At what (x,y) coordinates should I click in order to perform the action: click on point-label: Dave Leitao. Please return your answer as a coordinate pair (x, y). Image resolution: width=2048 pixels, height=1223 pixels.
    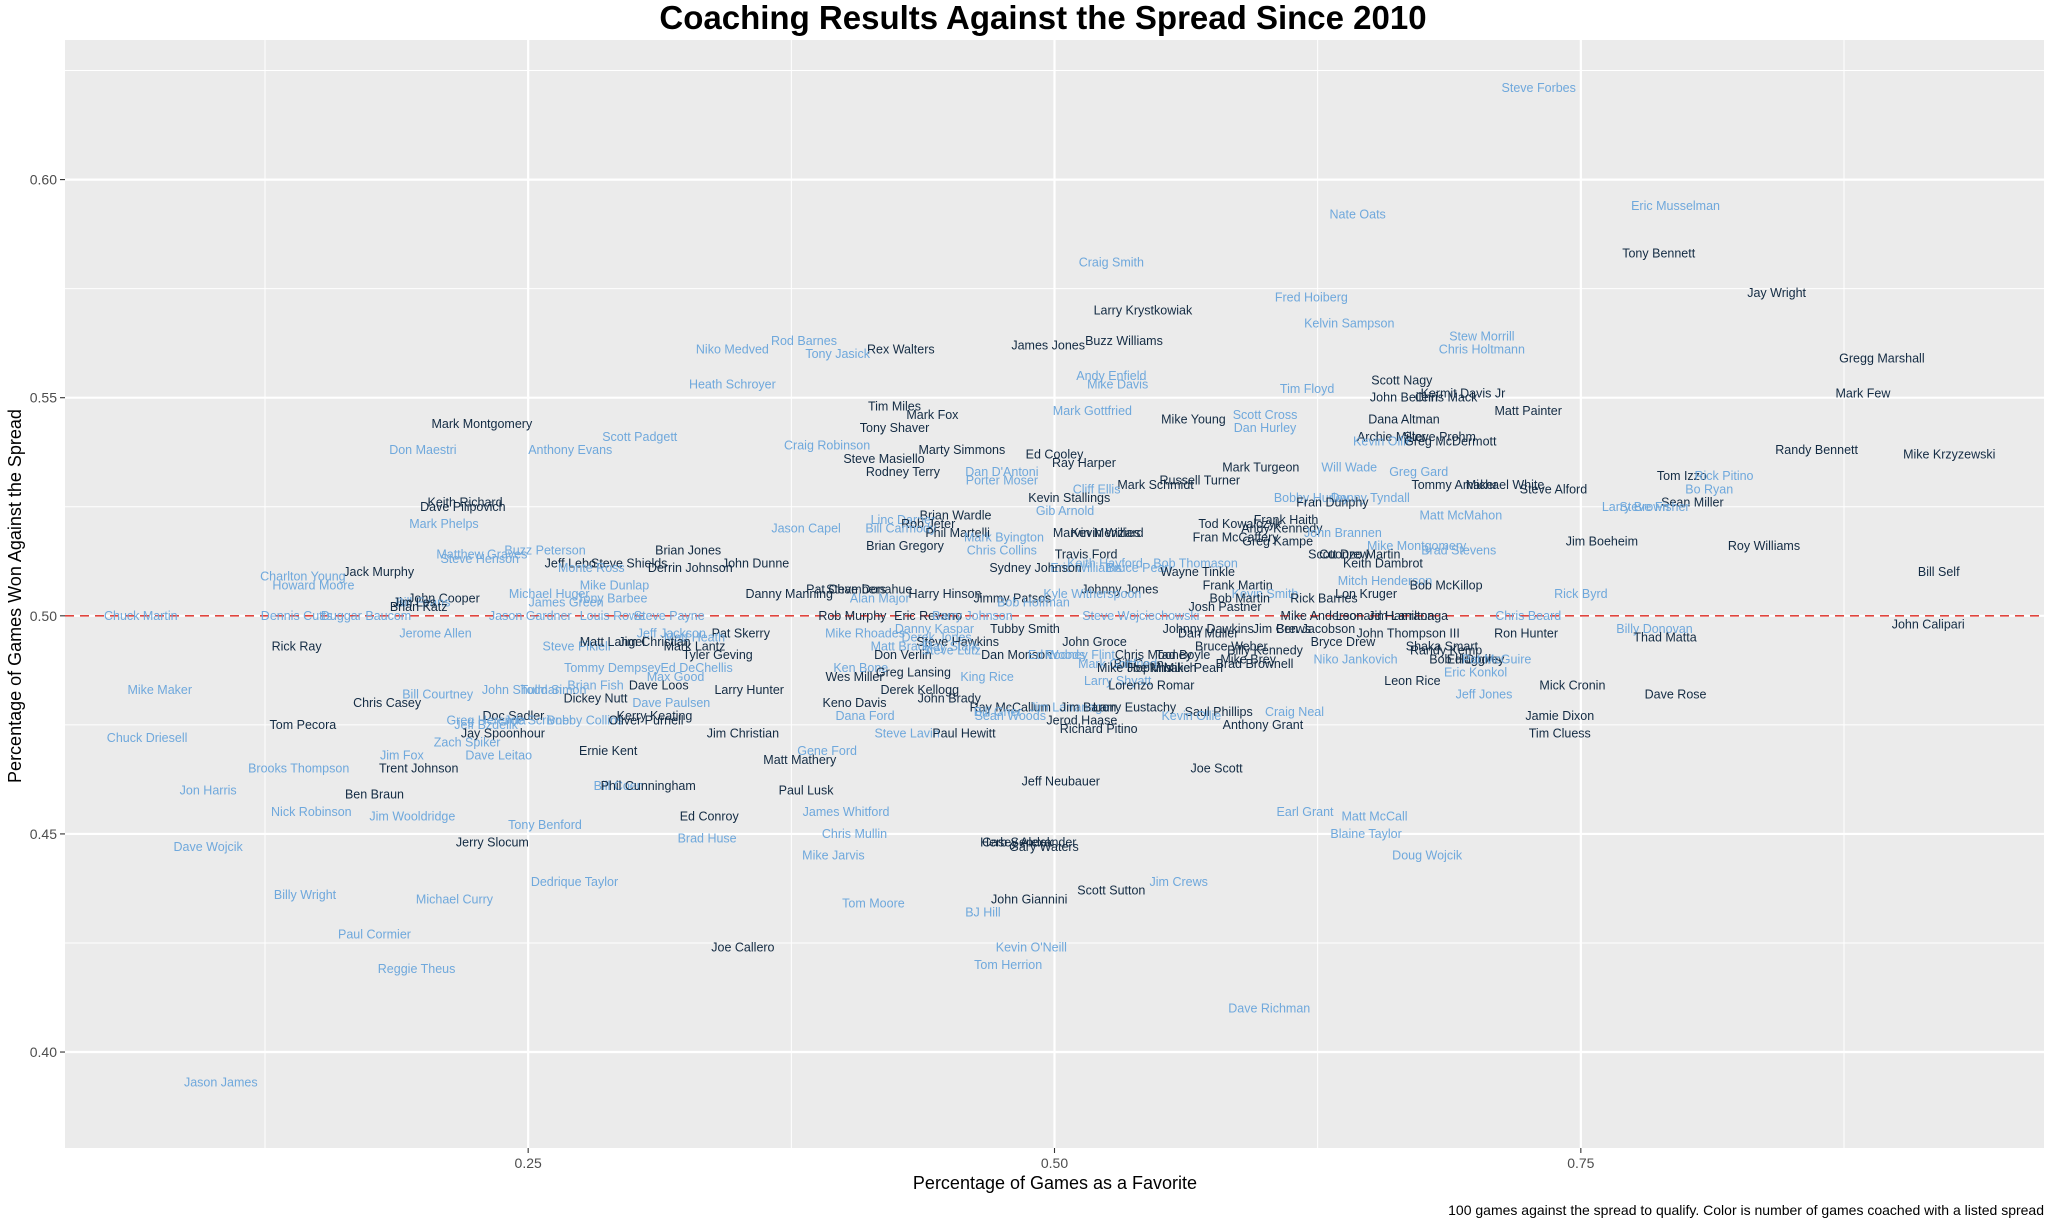
    Looking at the image, I should click on (498, 755).